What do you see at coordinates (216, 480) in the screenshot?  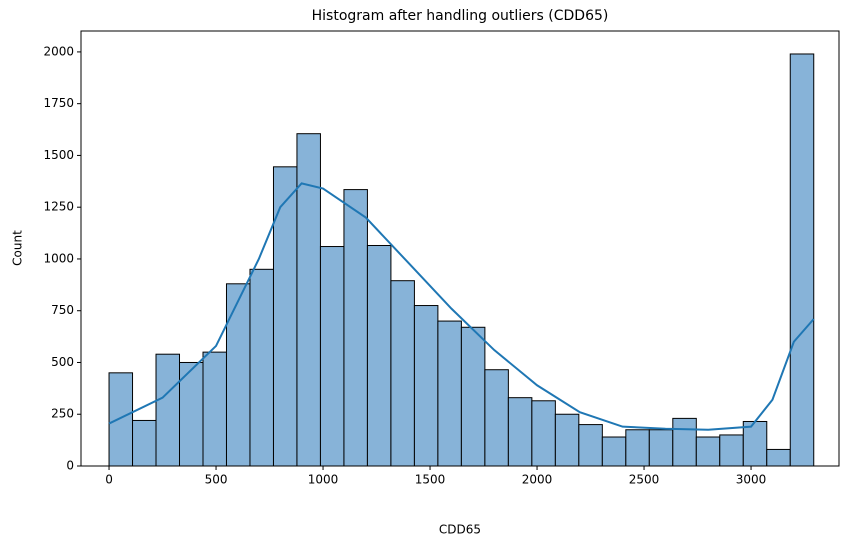 I see `x-tick-label: 500` at bounding box center [216, 480].